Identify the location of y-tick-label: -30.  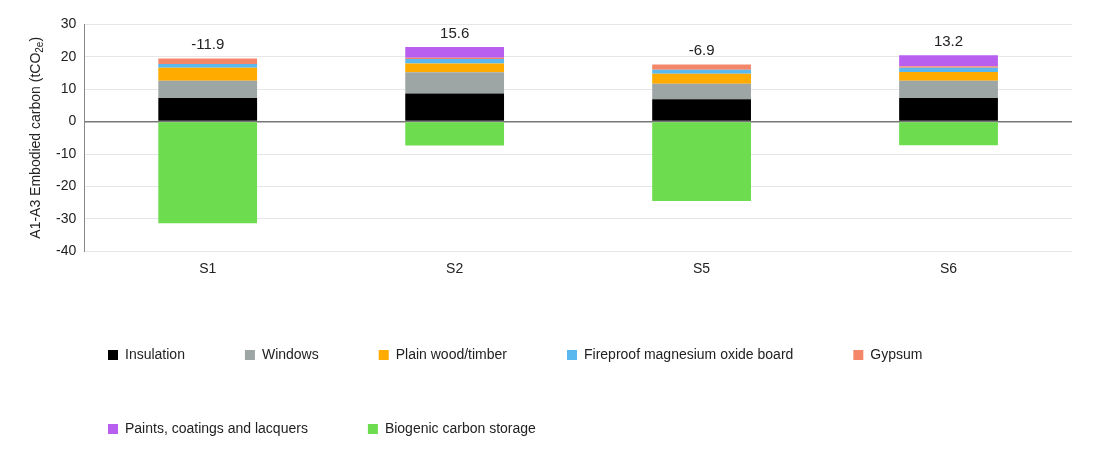
(66, 217).